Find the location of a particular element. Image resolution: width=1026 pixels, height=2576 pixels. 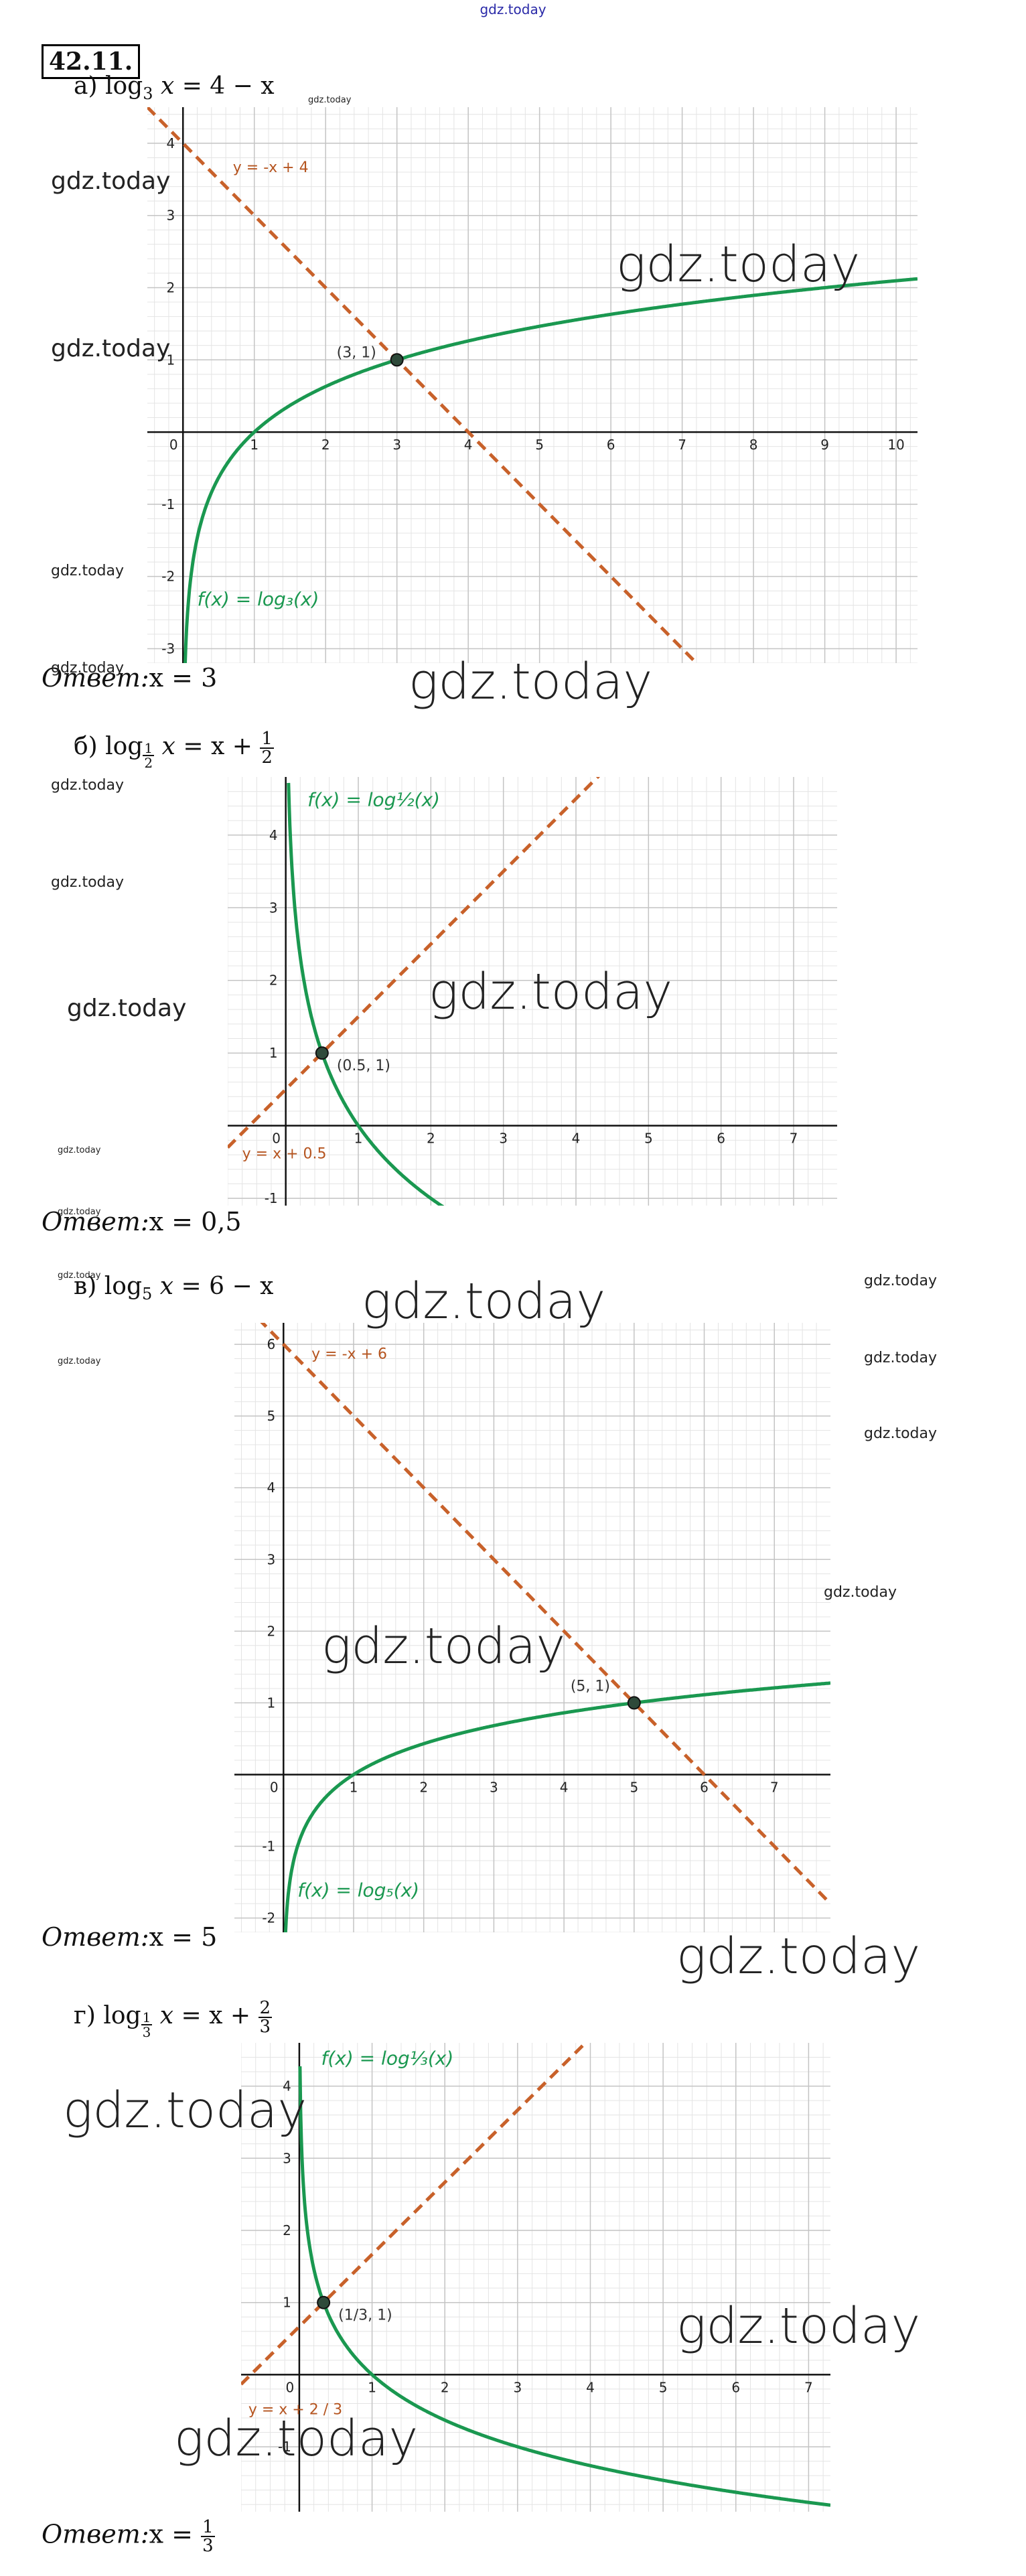

x-tick-label: 3 is located at coordinates (494, 1787).